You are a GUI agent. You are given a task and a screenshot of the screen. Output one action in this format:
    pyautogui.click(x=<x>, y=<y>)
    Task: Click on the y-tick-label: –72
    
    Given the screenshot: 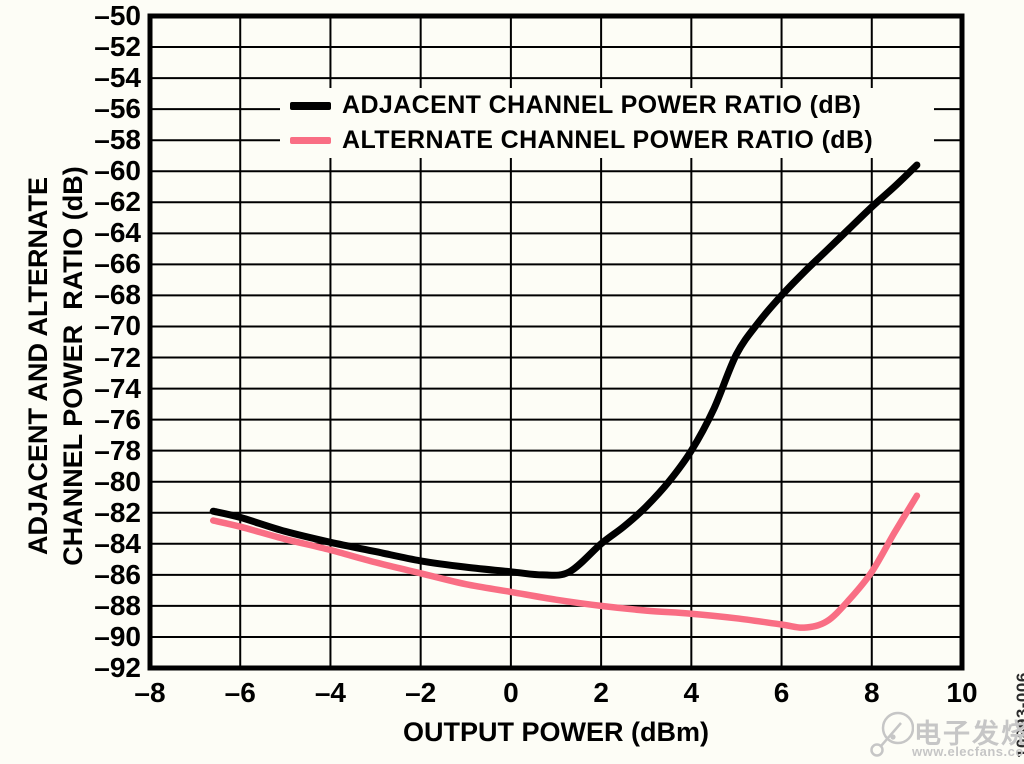 What is the action you would take?
    pyautogui.click(x=117, y=357)
    